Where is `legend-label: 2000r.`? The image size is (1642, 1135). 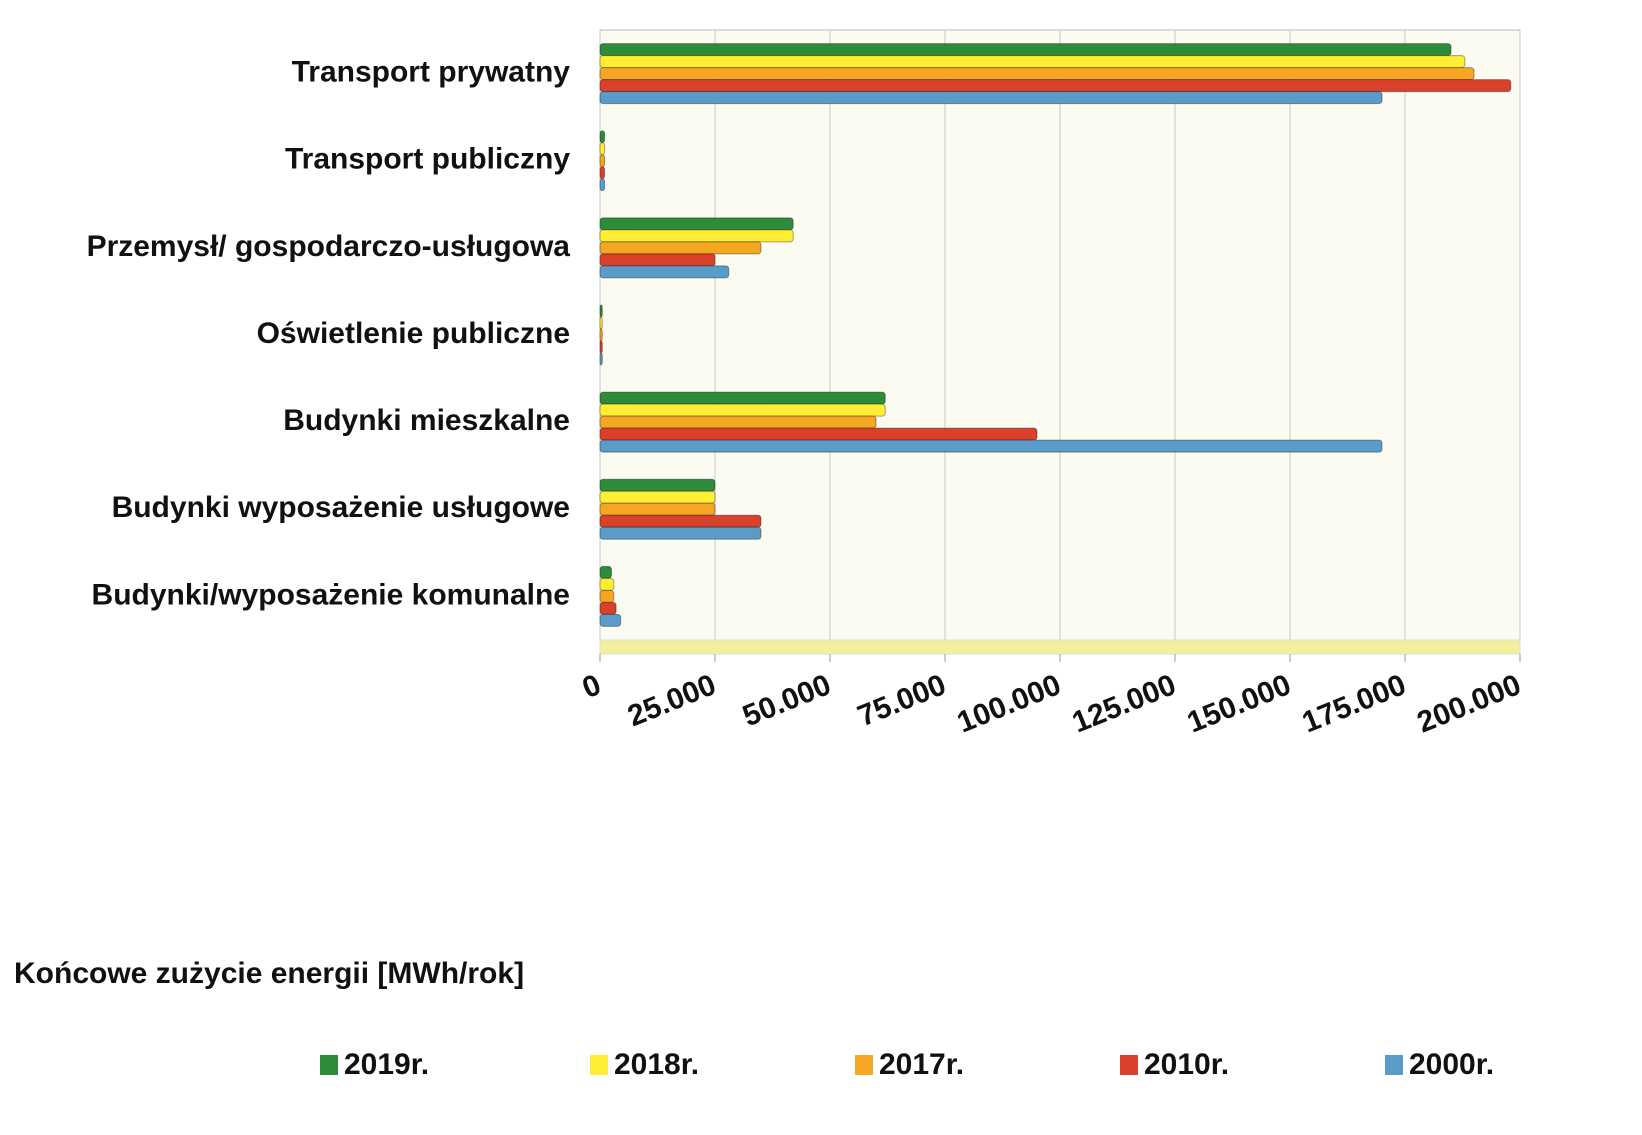 legend-label: 2000r. is located at coordinates (1451, 1064).